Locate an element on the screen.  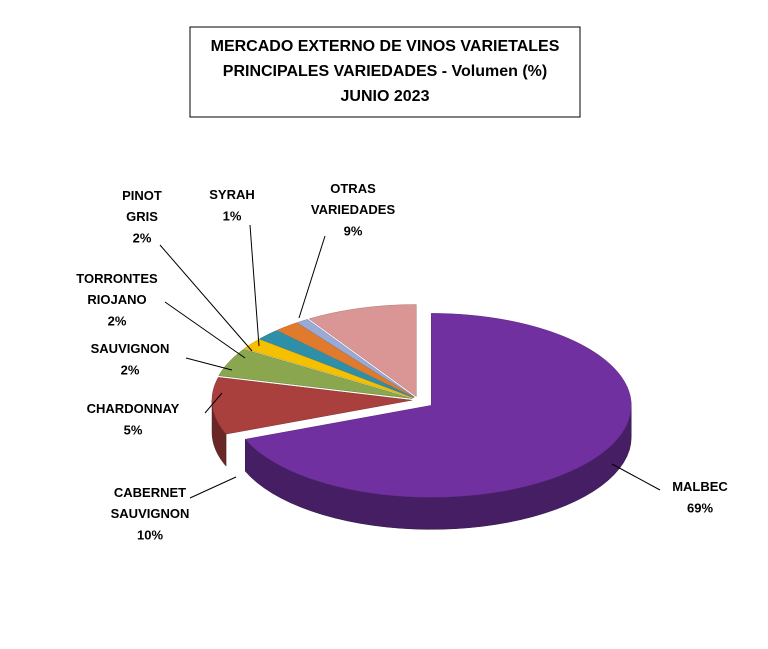
value-label: 69% is located at coordinates (700, 507).